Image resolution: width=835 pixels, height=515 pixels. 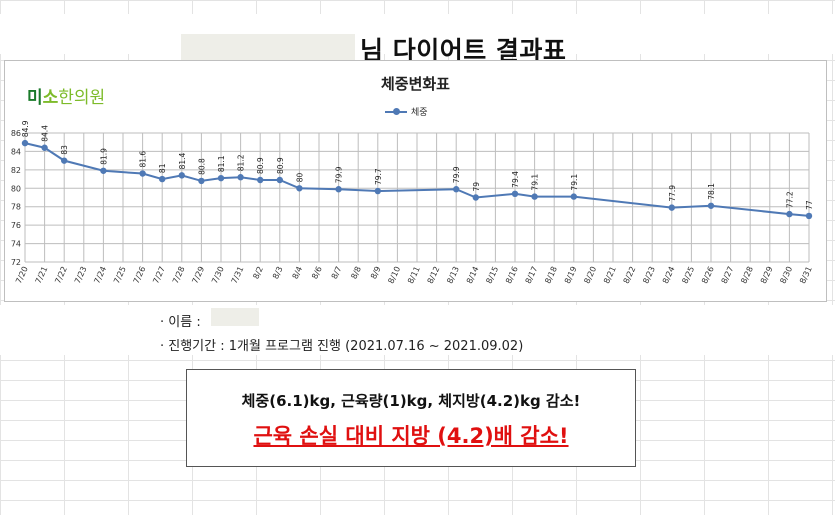 What do you see at coordinates (630, 275) in the screenshot?
I see `x-tick-label: 8/22` at bounding box center [630, 275].